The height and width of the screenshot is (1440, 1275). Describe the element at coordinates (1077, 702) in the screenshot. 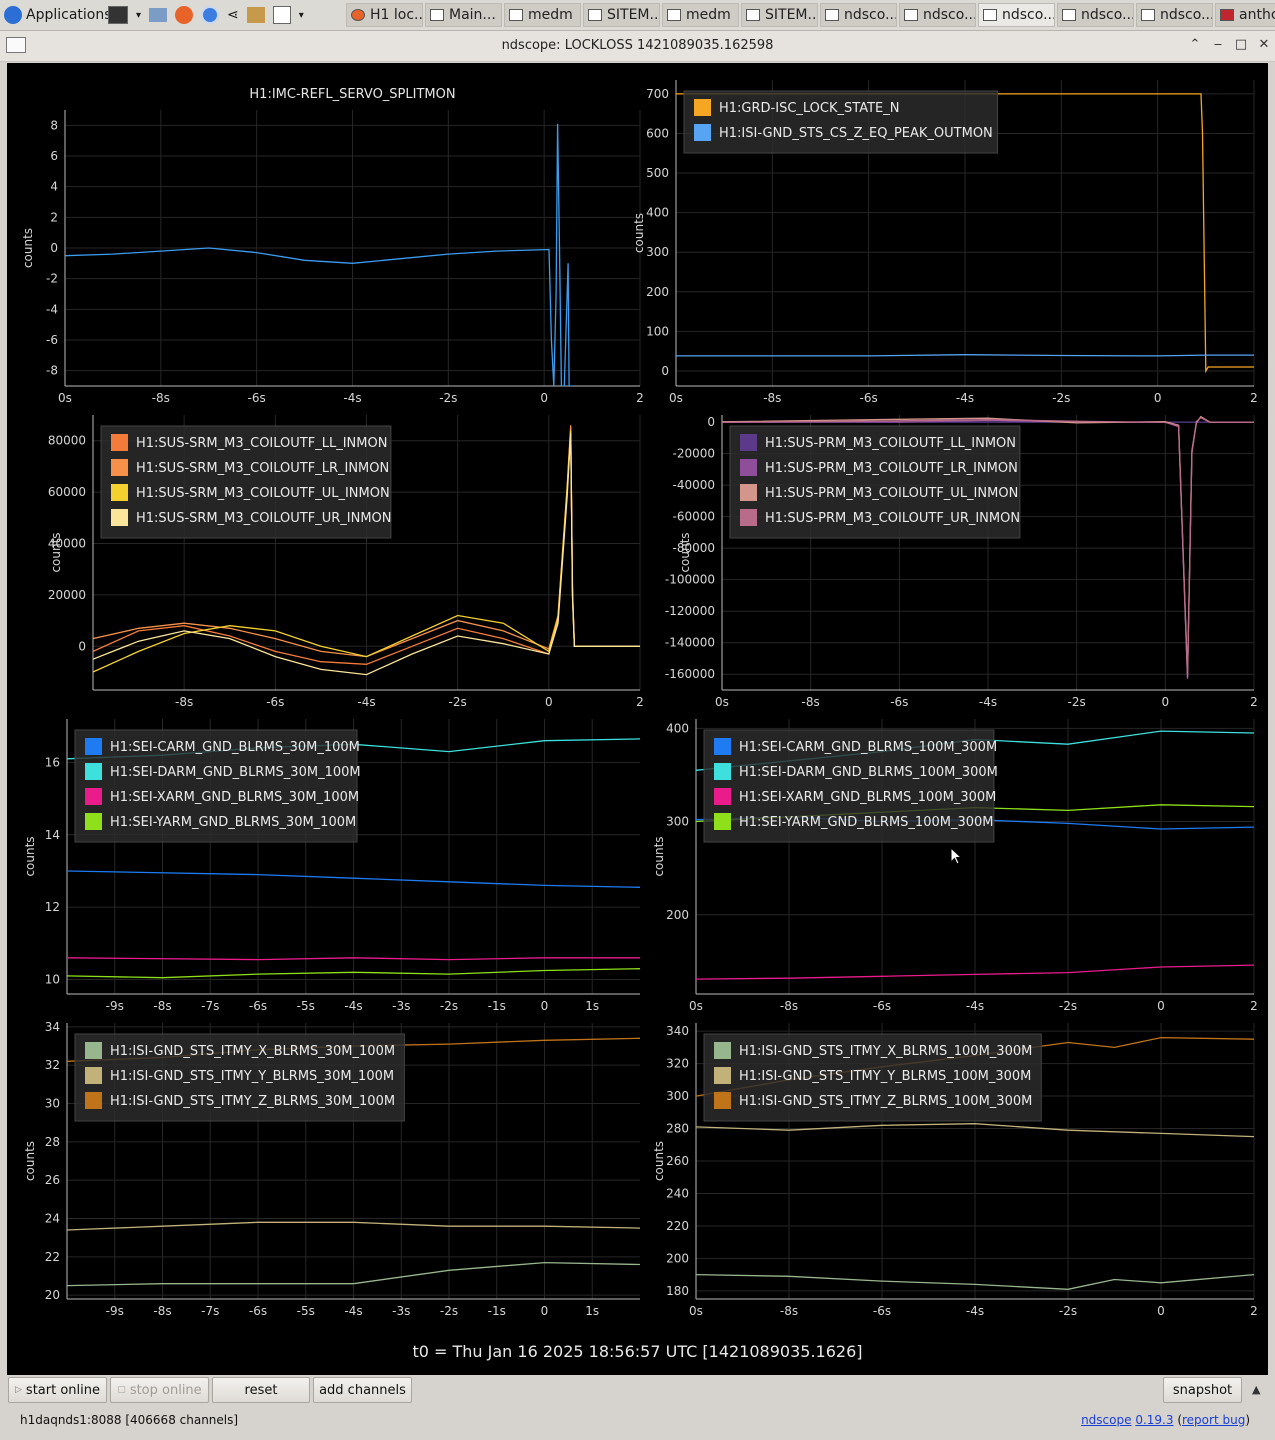

I see `x-tick-label: -2s` at that location.